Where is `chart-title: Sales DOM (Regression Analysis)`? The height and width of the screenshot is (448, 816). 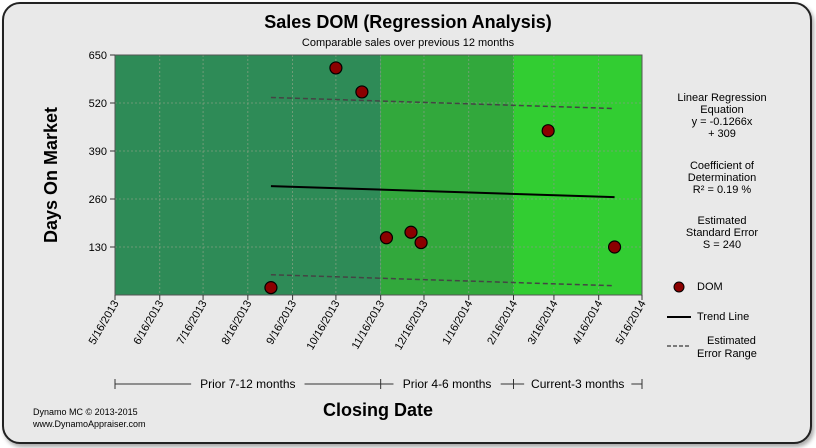 chart-title: Sales DOM (Regression Analysis) is located at coordinates (408, 22).